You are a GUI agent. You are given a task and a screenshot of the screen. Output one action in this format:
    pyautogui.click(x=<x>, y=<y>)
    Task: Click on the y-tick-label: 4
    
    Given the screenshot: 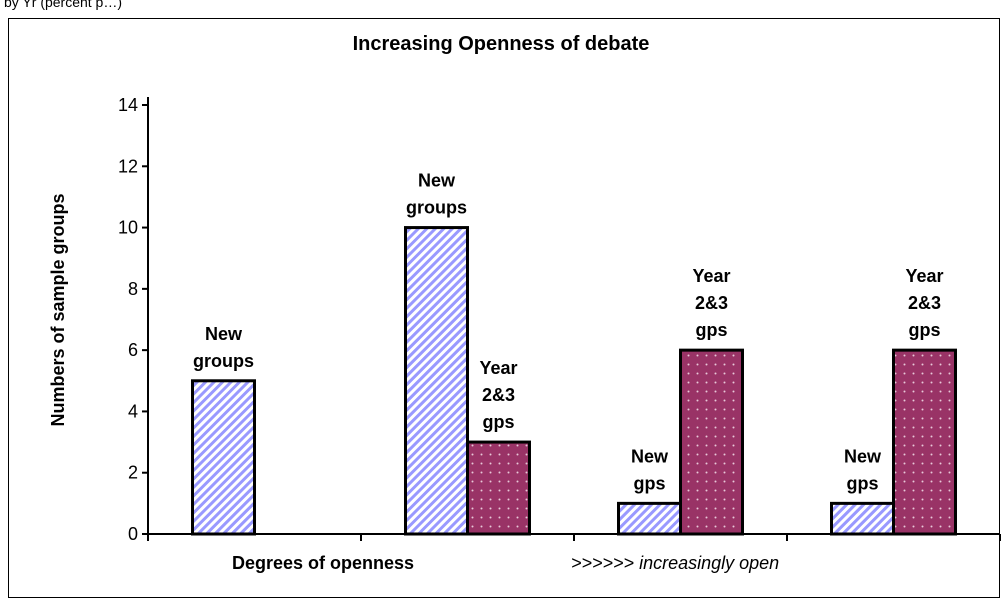 What is the action you would take?
    pyautogui.click(x=133, y=411)
    